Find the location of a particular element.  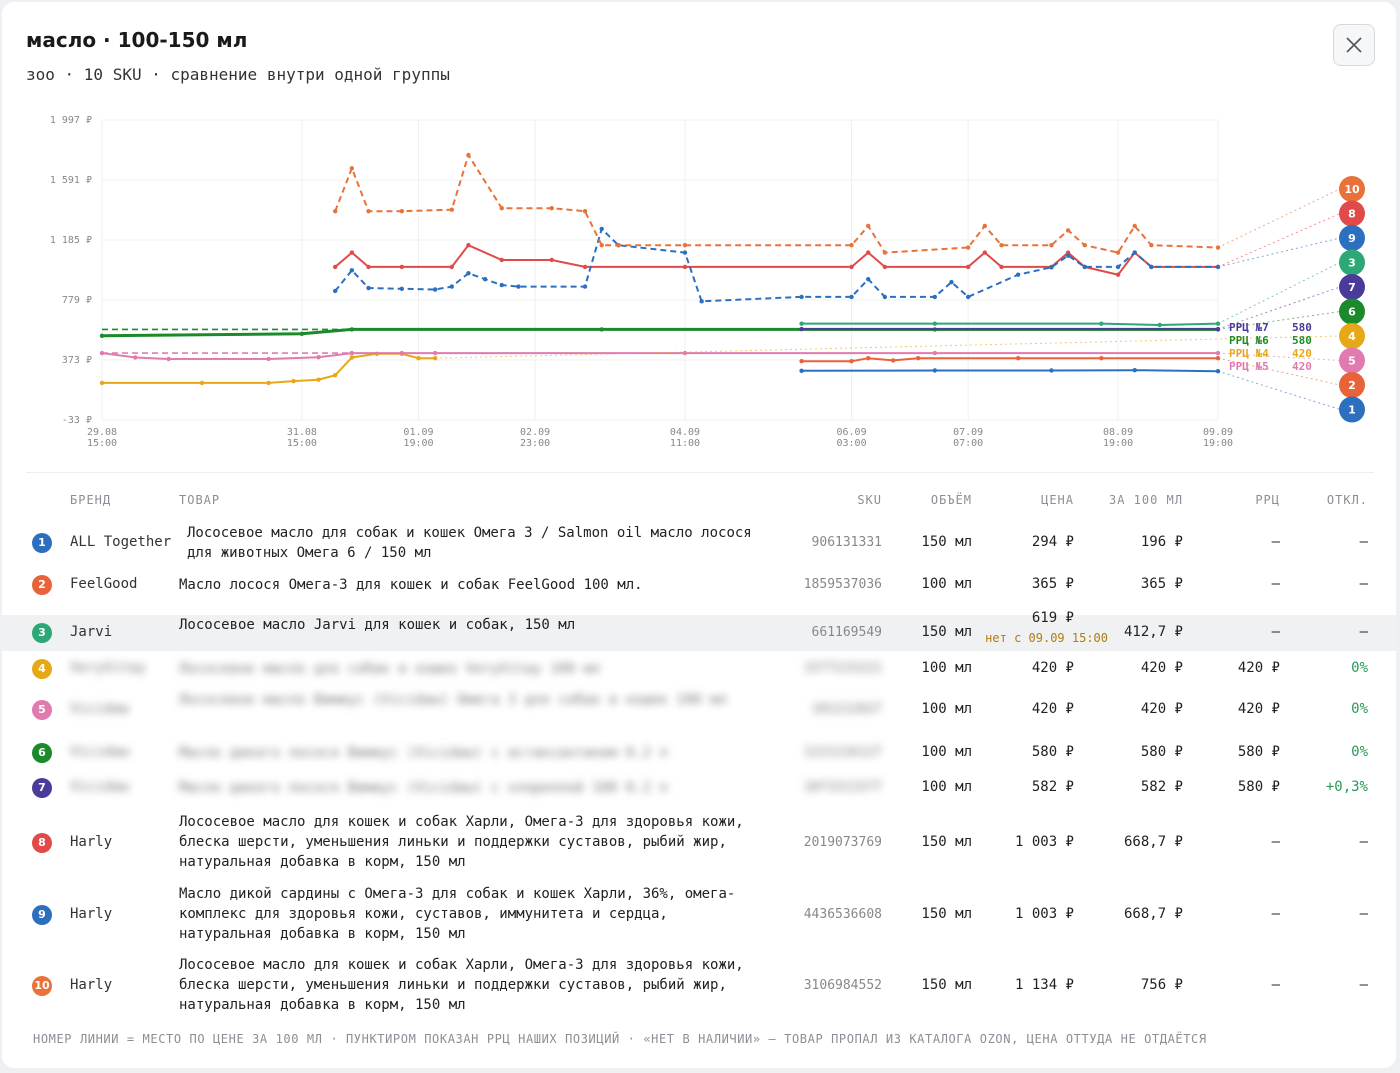

x-tick-date: 07.09 is located at coordinates (968, 432).